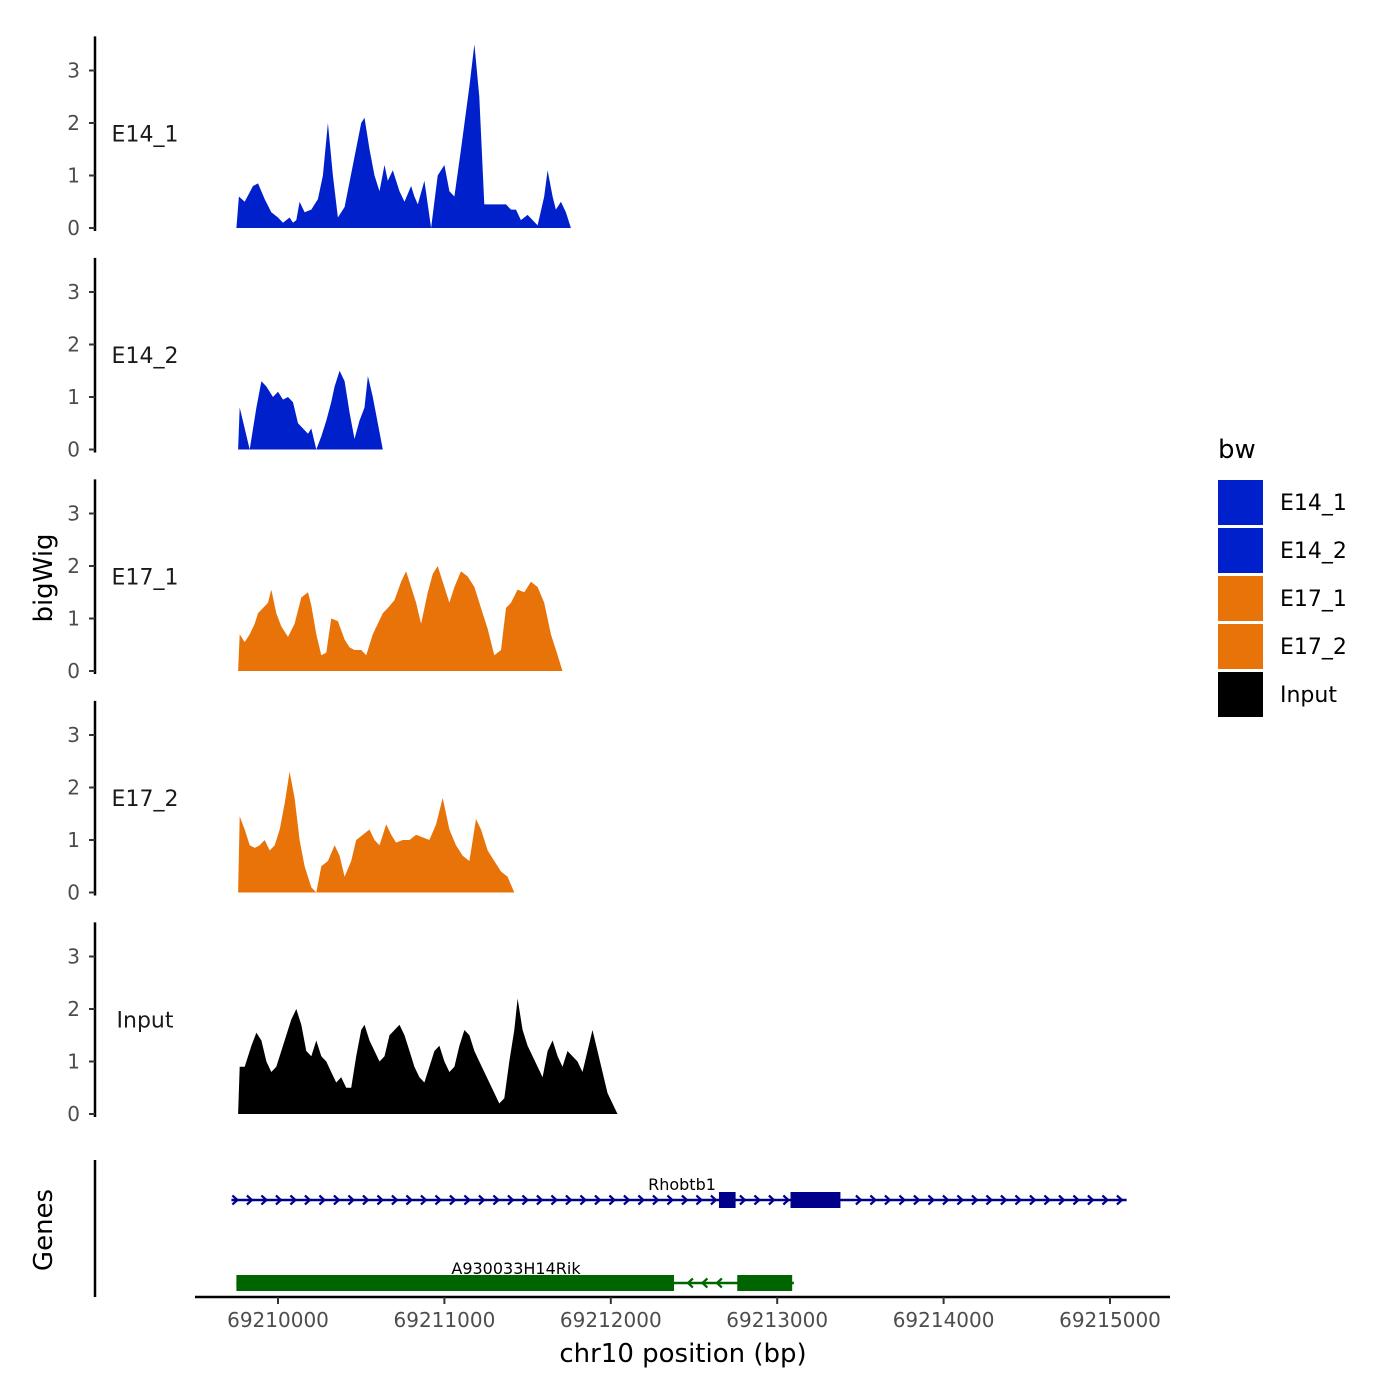  I want to click on gene-label: Rhobtb1, so click(682, 1184).